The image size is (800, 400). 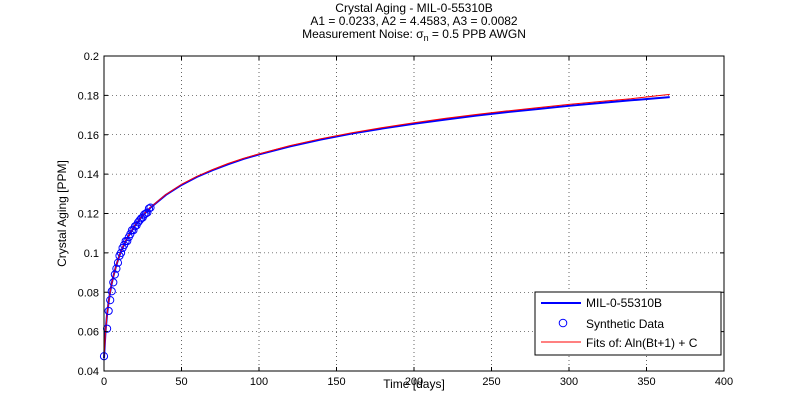 I want to click on x-tick-label: 300, so click(x=569, y=382).